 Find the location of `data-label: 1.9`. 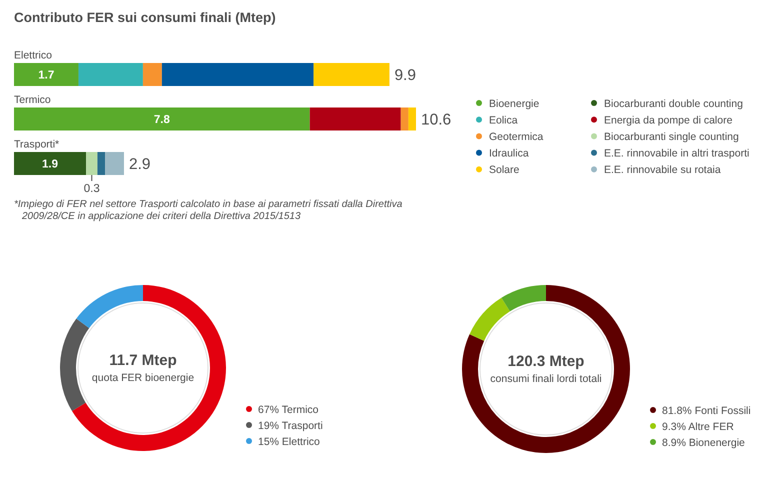

data-label: 1.9 is located at coordinates (50, 164).